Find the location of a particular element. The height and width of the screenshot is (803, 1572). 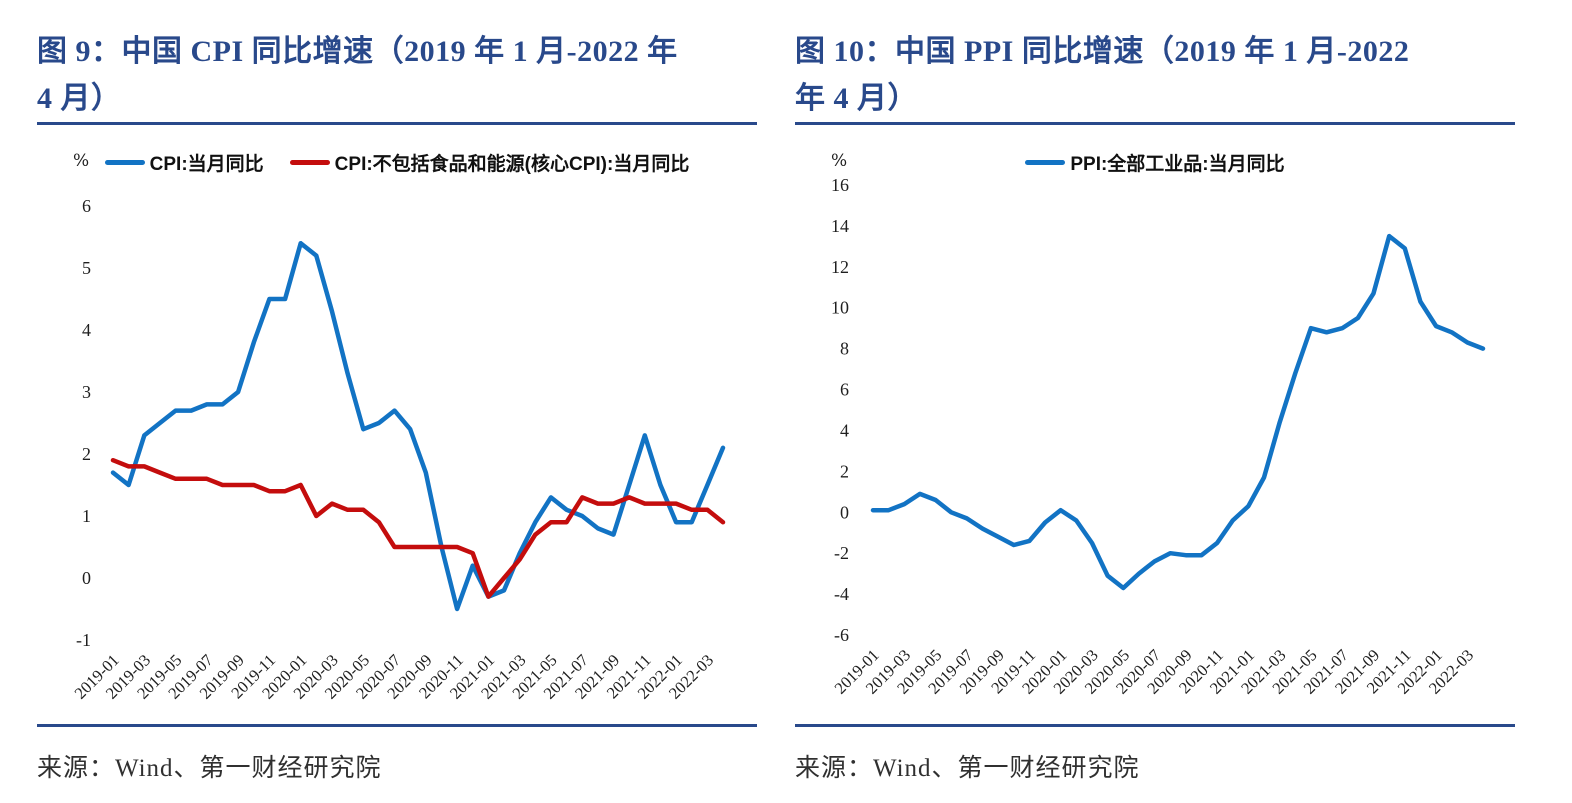

y-axis-tick-label: 10 is located at coordinates (840, 308).